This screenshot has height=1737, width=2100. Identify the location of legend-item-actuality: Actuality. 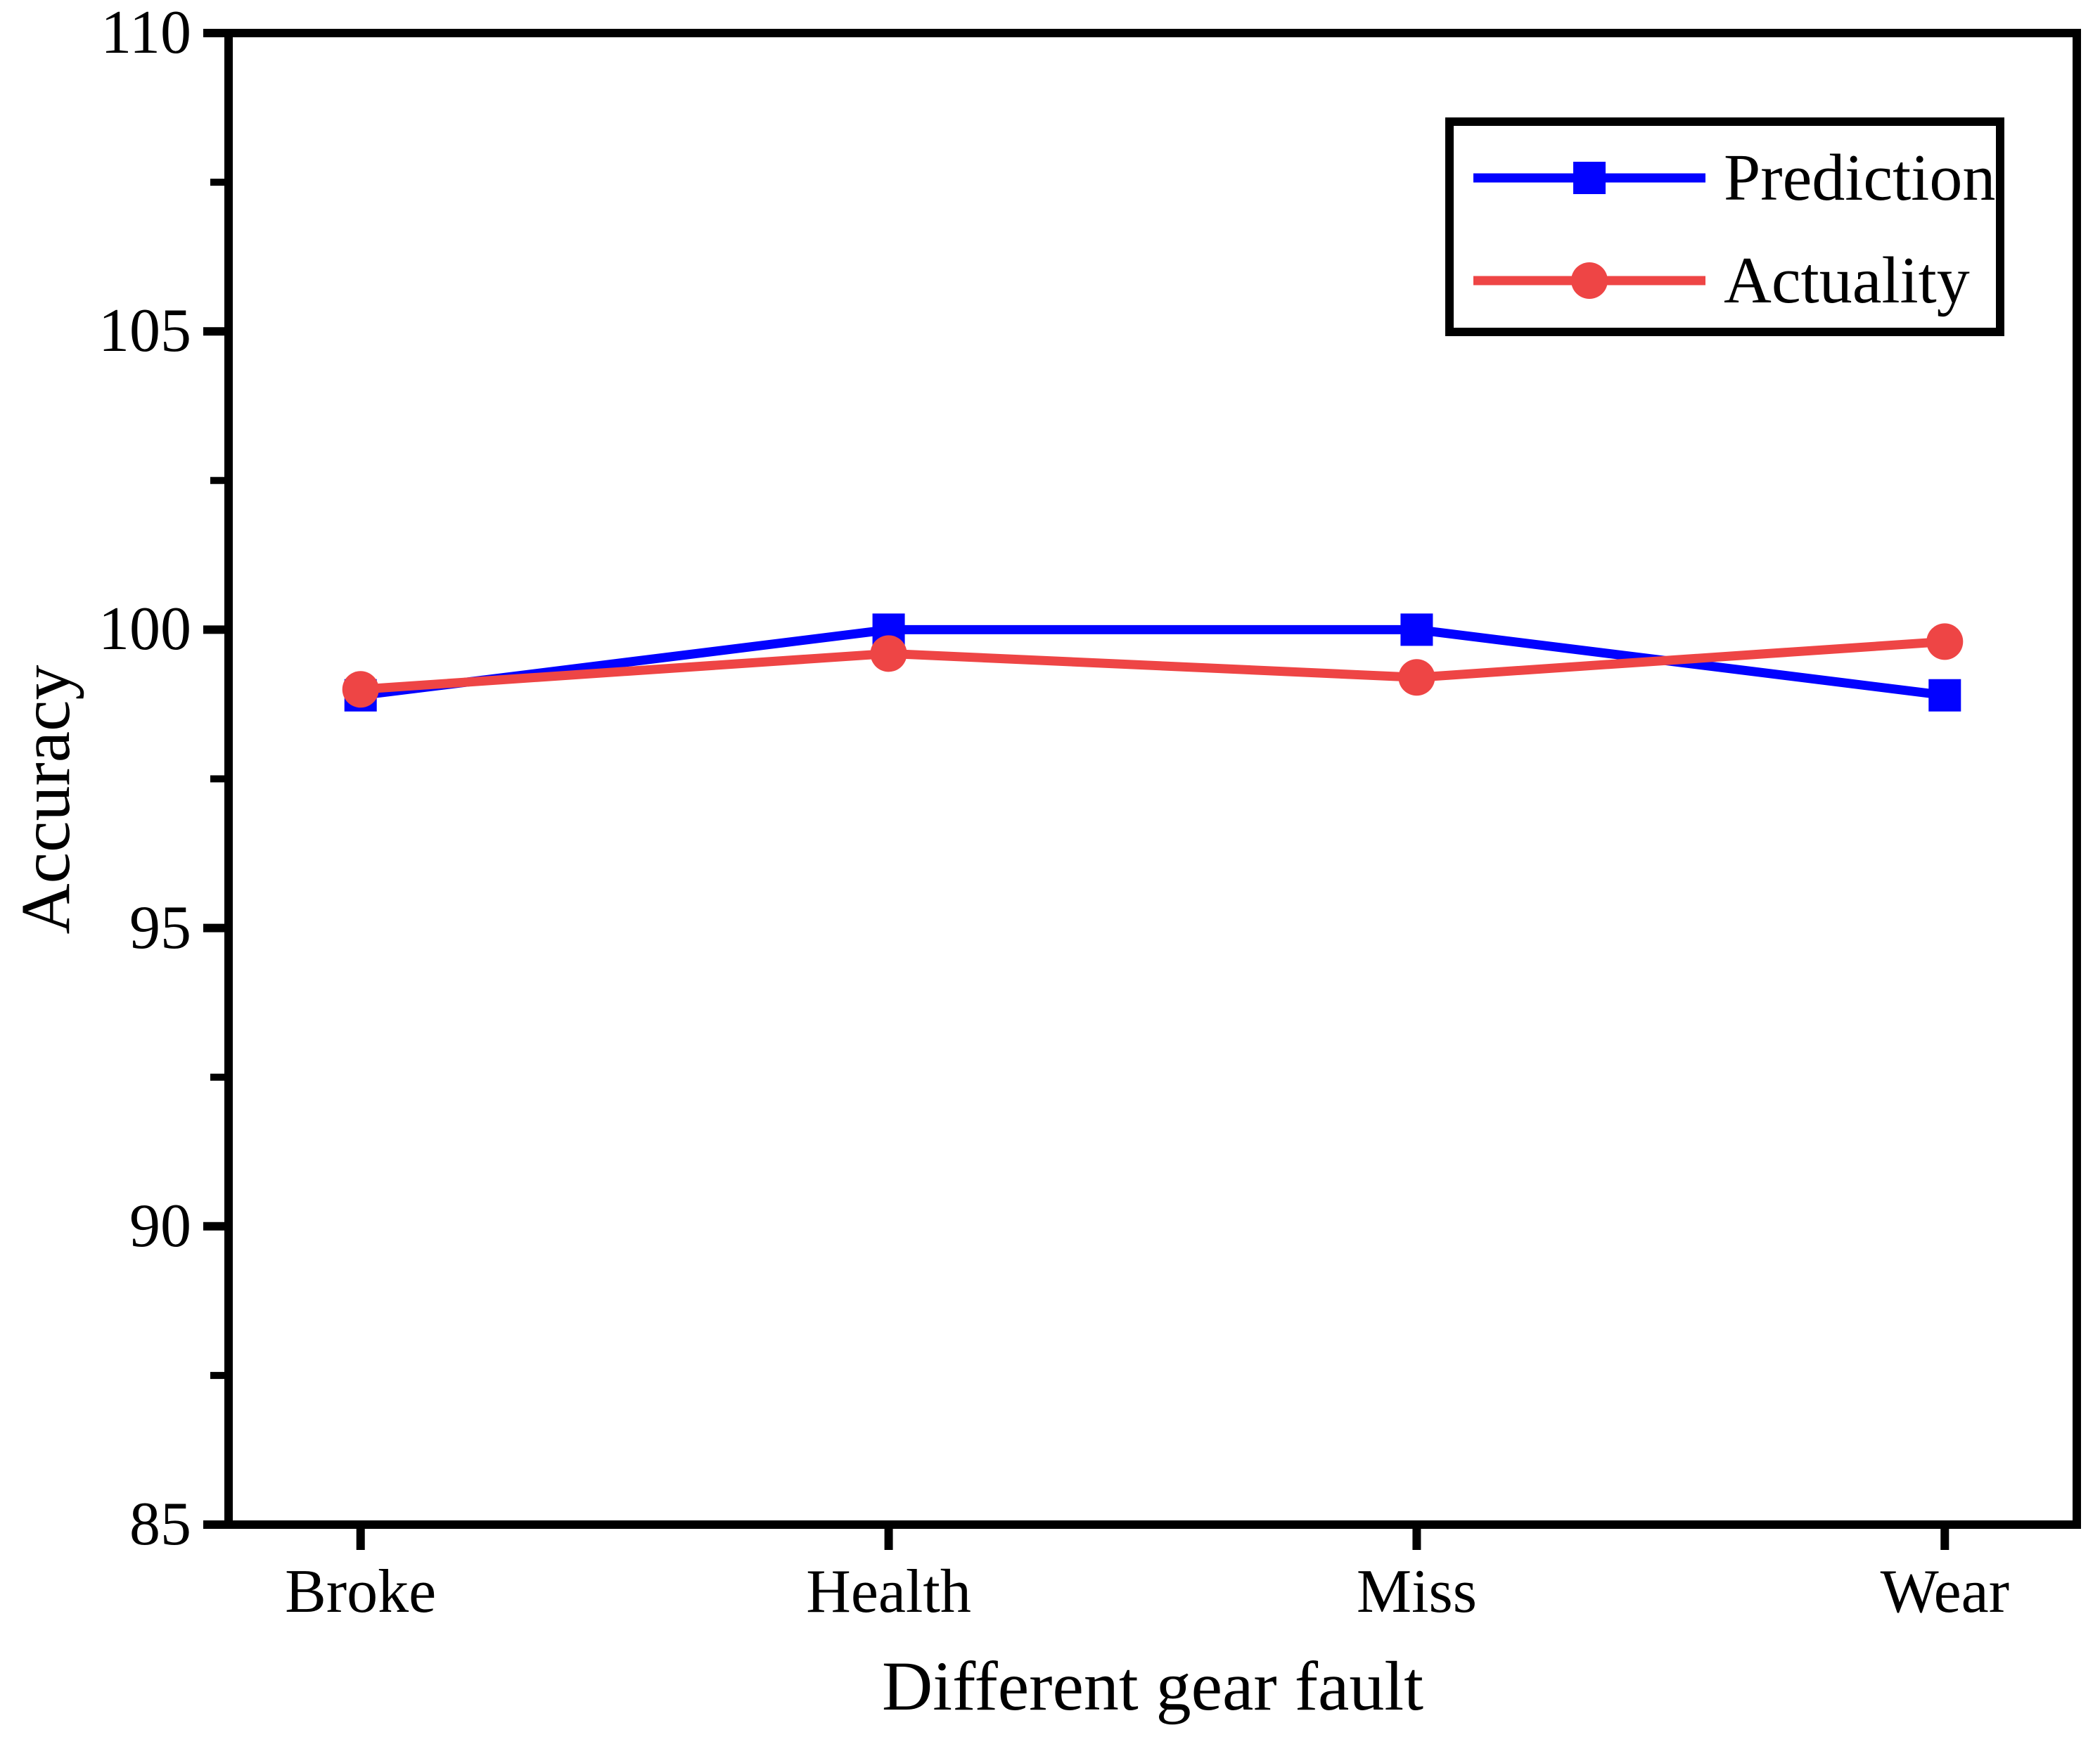
(1722, 280).